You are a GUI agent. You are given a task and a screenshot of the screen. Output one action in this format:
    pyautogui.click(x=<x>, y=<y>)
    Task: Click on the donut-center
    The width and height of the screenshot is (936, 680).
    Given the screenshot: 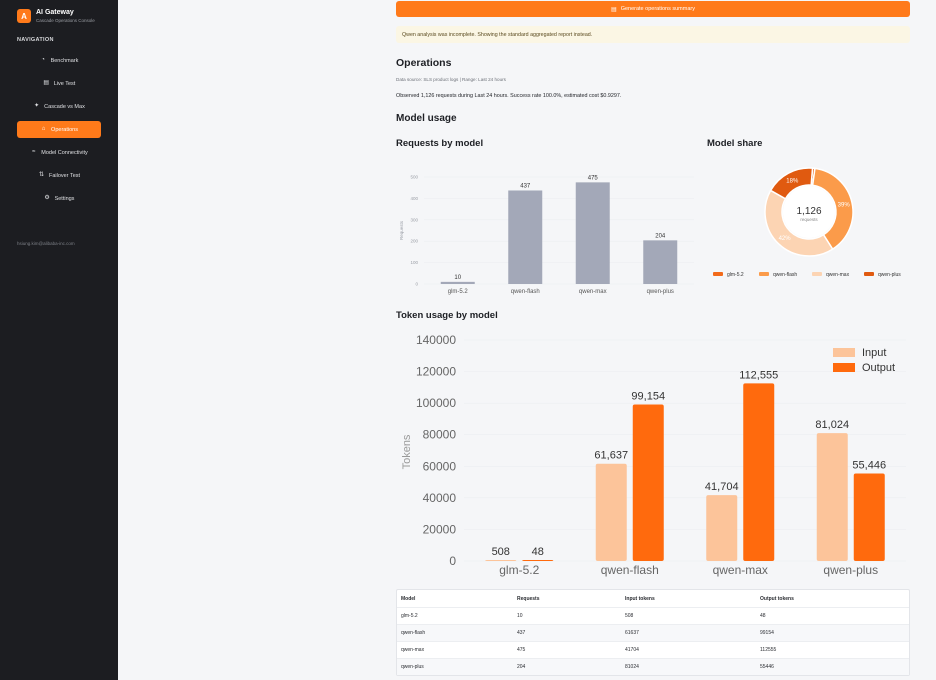 What is the action you would take?
    pyautogui.click(x=809, y=212)
    